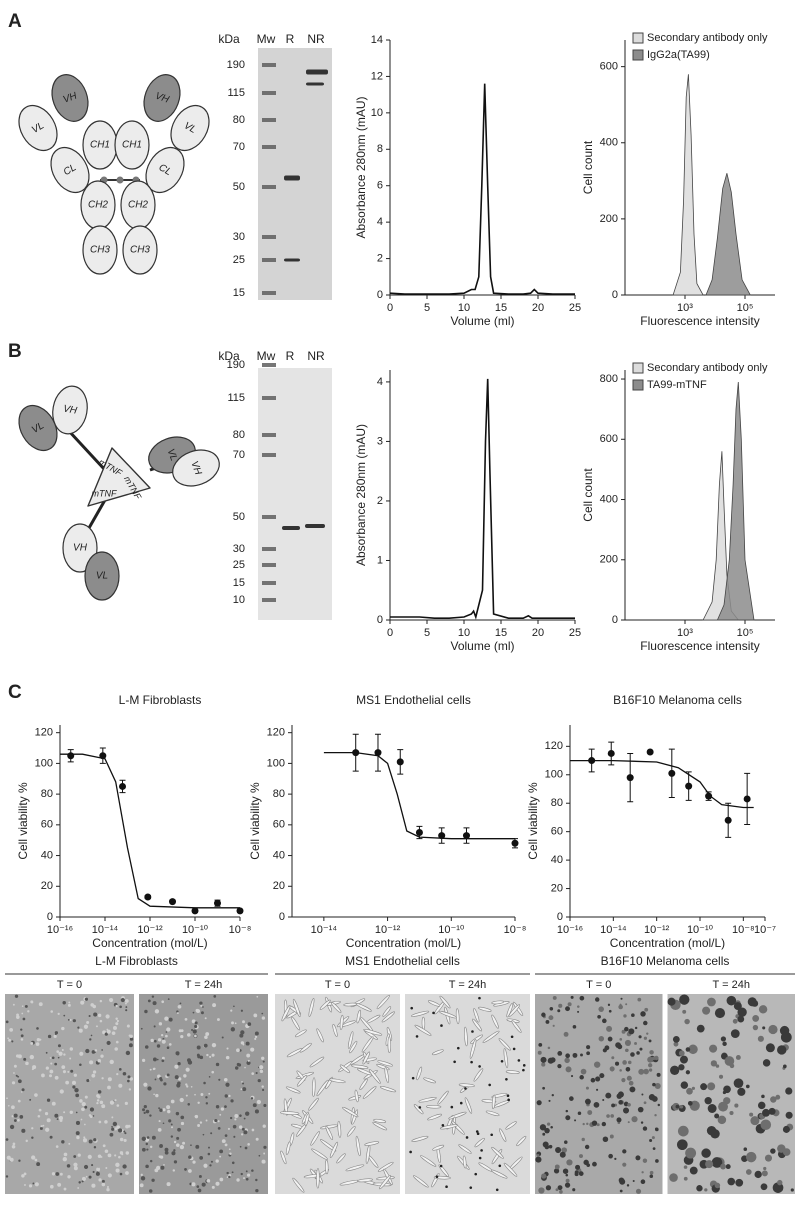 Image resolution: width=800 pixels, height=1209 pixels. Describe the element at coordinates (609, 67) in the screenshot. I see `y-tick-label: 600` at that location.